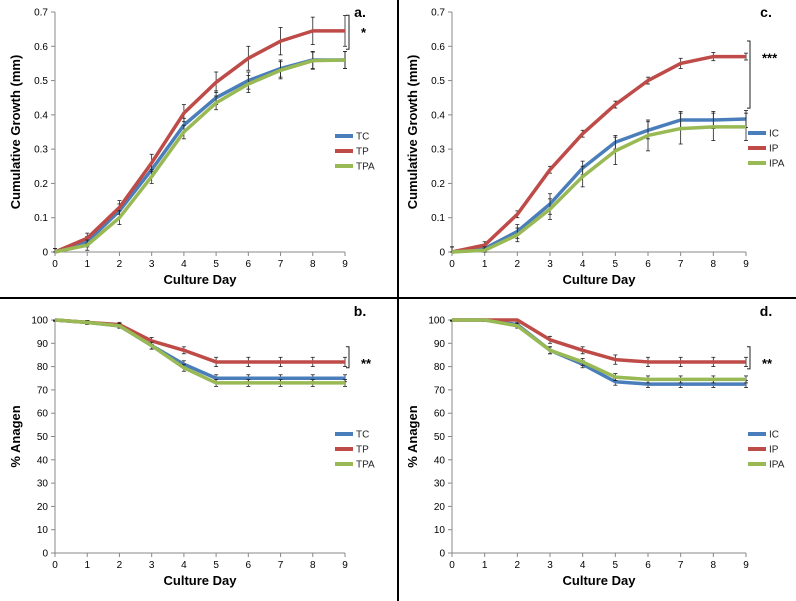 This screenshot has height=601, width=796. What do you see at coordinates (41, 218) in the screenshot?
I see `y-tick-label: 0.1` at bounding box center [41, 218].